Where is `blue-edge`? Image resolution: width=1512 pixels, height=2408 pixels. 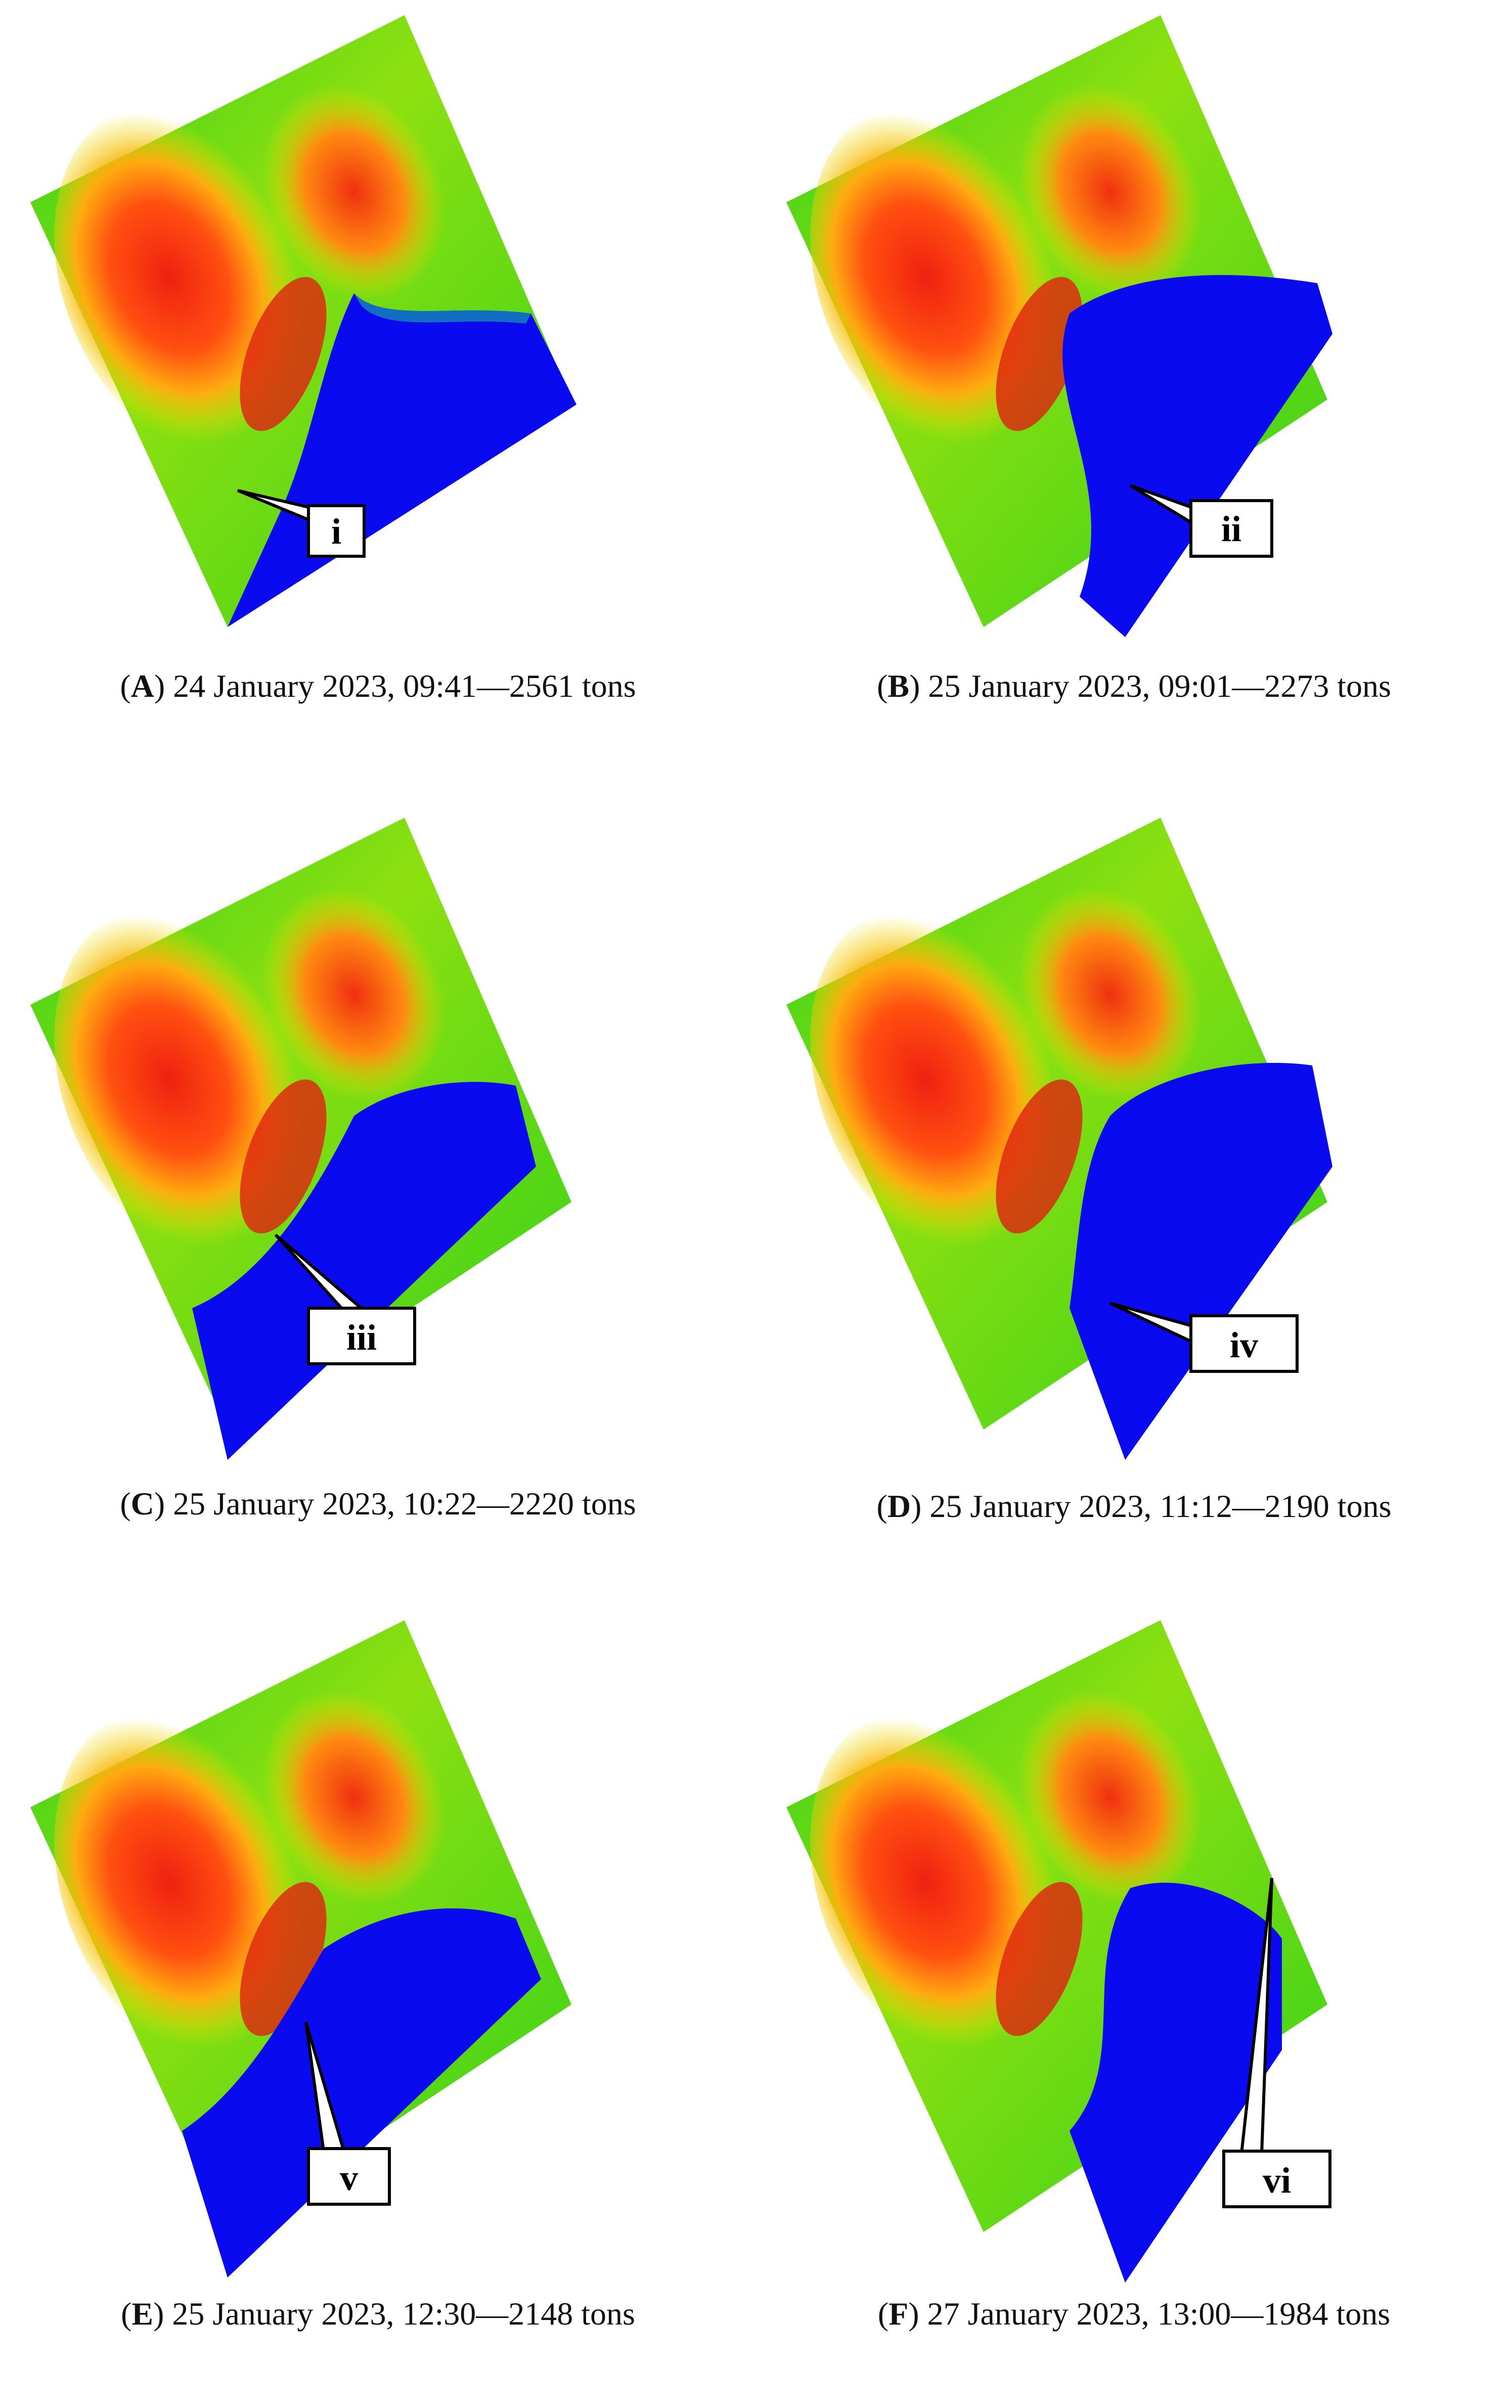
blue-edge is located at coordinates (442, 308).